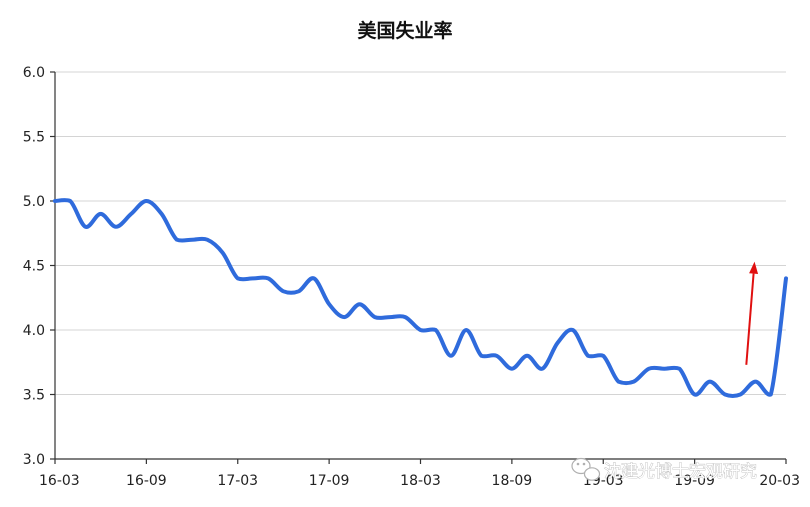 The width and height of the screenshot is (810, 507). Describe the element at coordinates (680, 472) in the screenshot. I see `watermark-text: 沈建光博士宏观研究` at that location.